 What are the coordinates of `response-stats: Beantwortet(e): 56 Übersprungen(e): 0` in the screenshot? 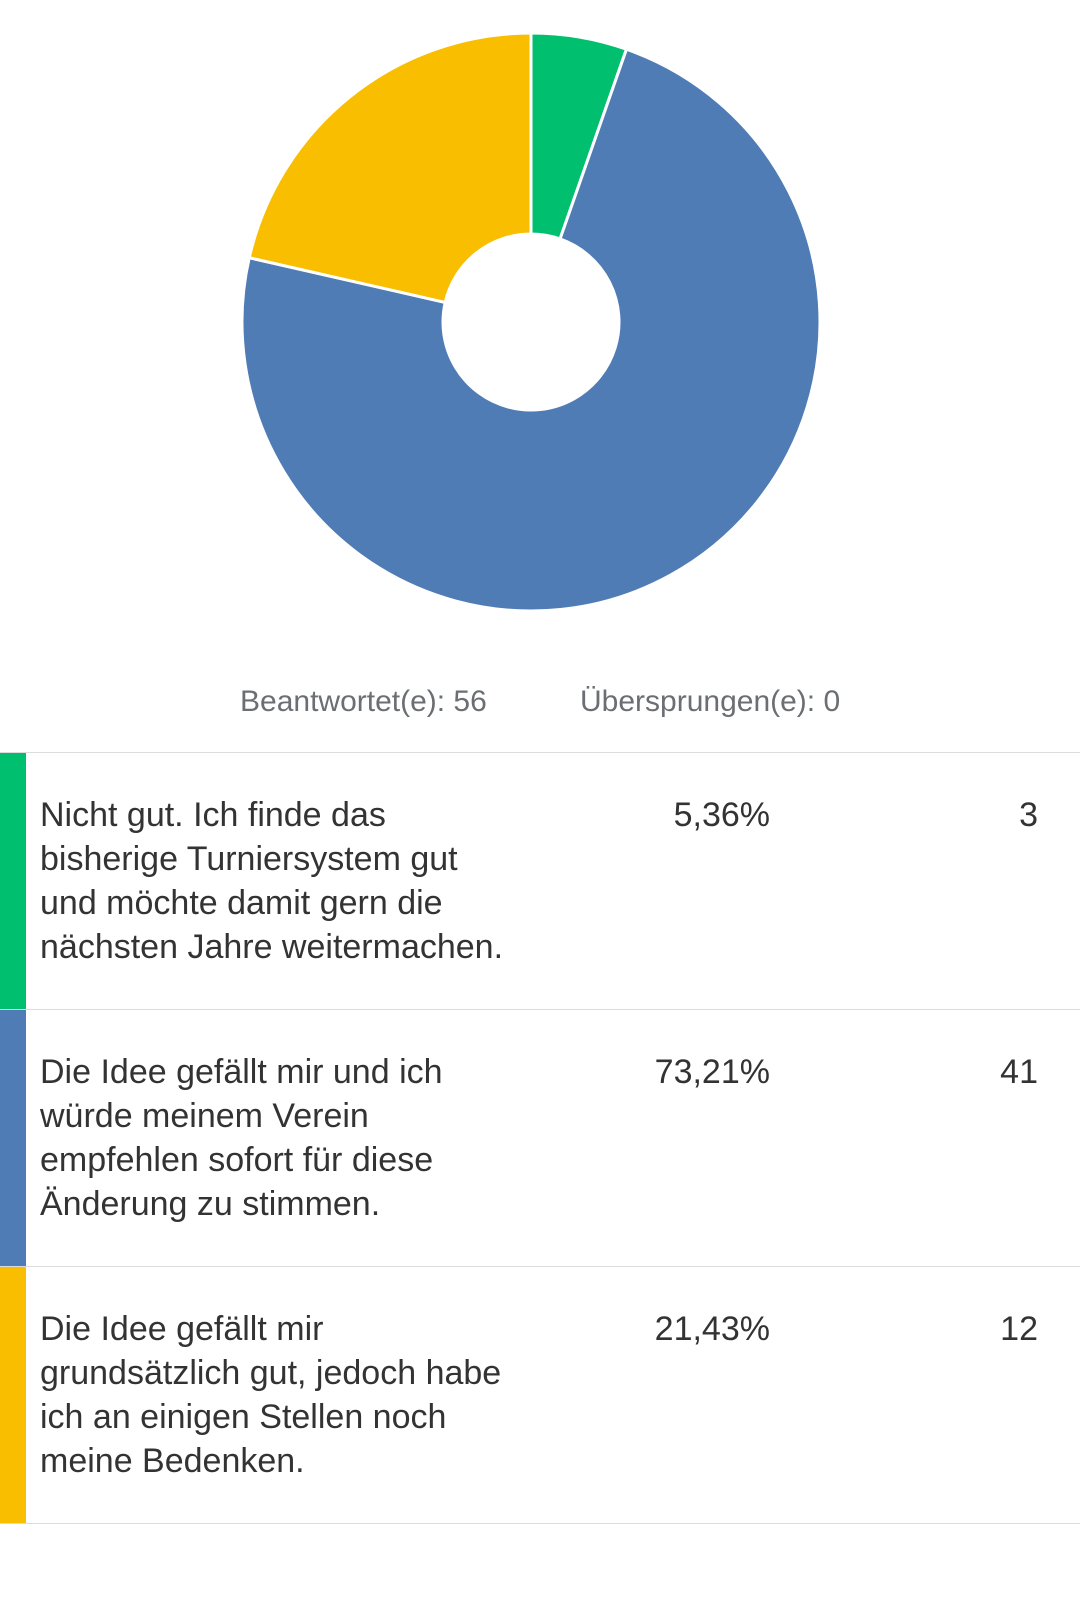 It's located at (540, 710).